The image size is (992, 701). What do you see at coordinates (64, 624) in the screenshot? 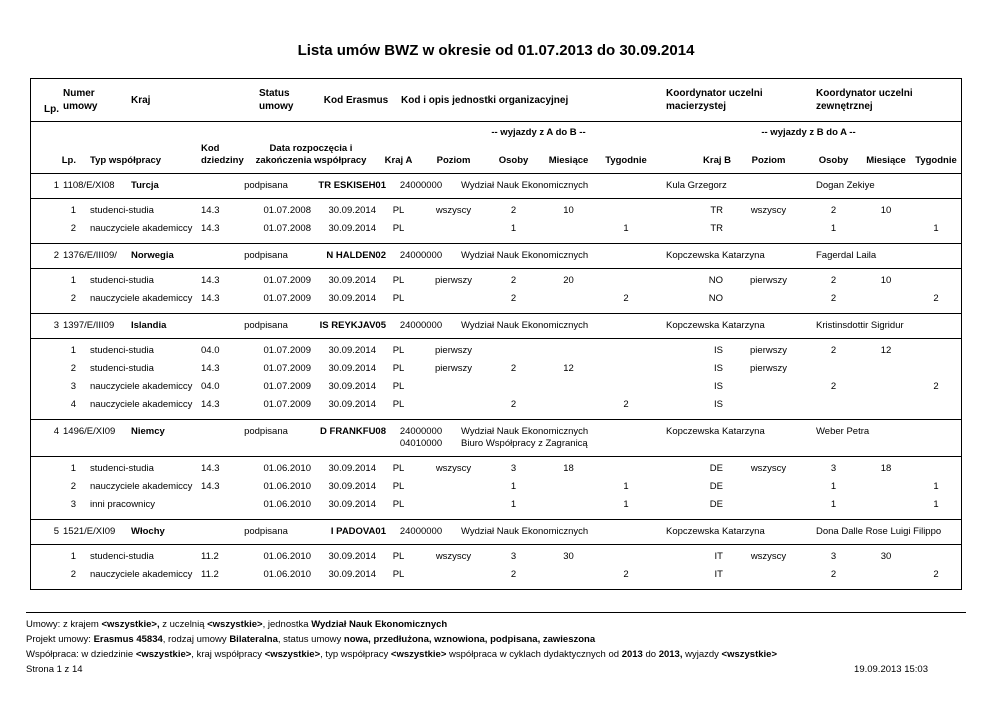
I see `footer-text-segment: Umowy: z krajem` at bounding box center [64, 624].